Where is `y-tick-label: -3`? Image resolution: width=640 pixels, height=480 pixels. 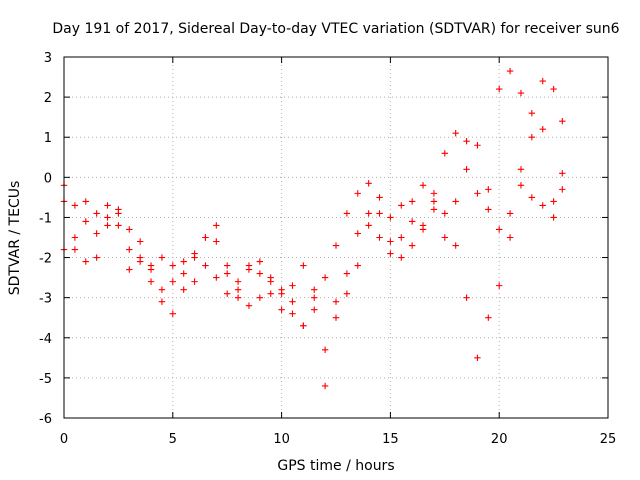
y-tick-label: -3 is located at coordinates (45, 299).